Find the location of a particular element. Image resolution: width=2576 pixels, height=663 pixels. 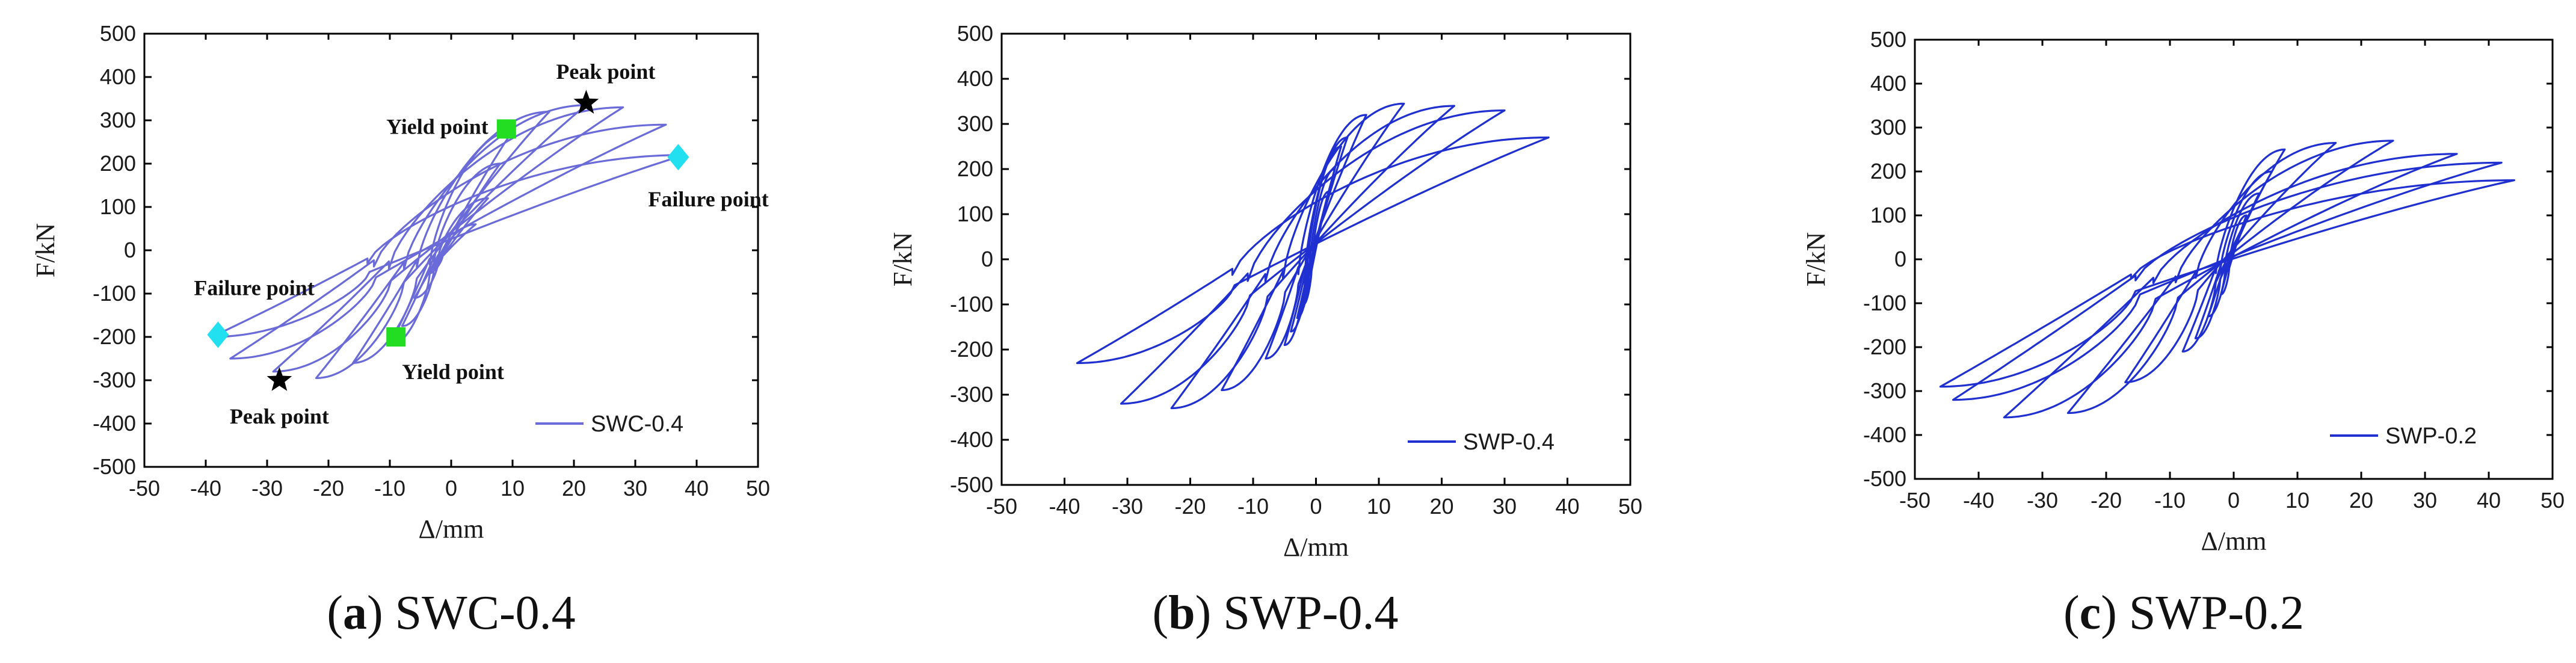

caption-text: SWC-0.4 is located at coordinates (479, 613).